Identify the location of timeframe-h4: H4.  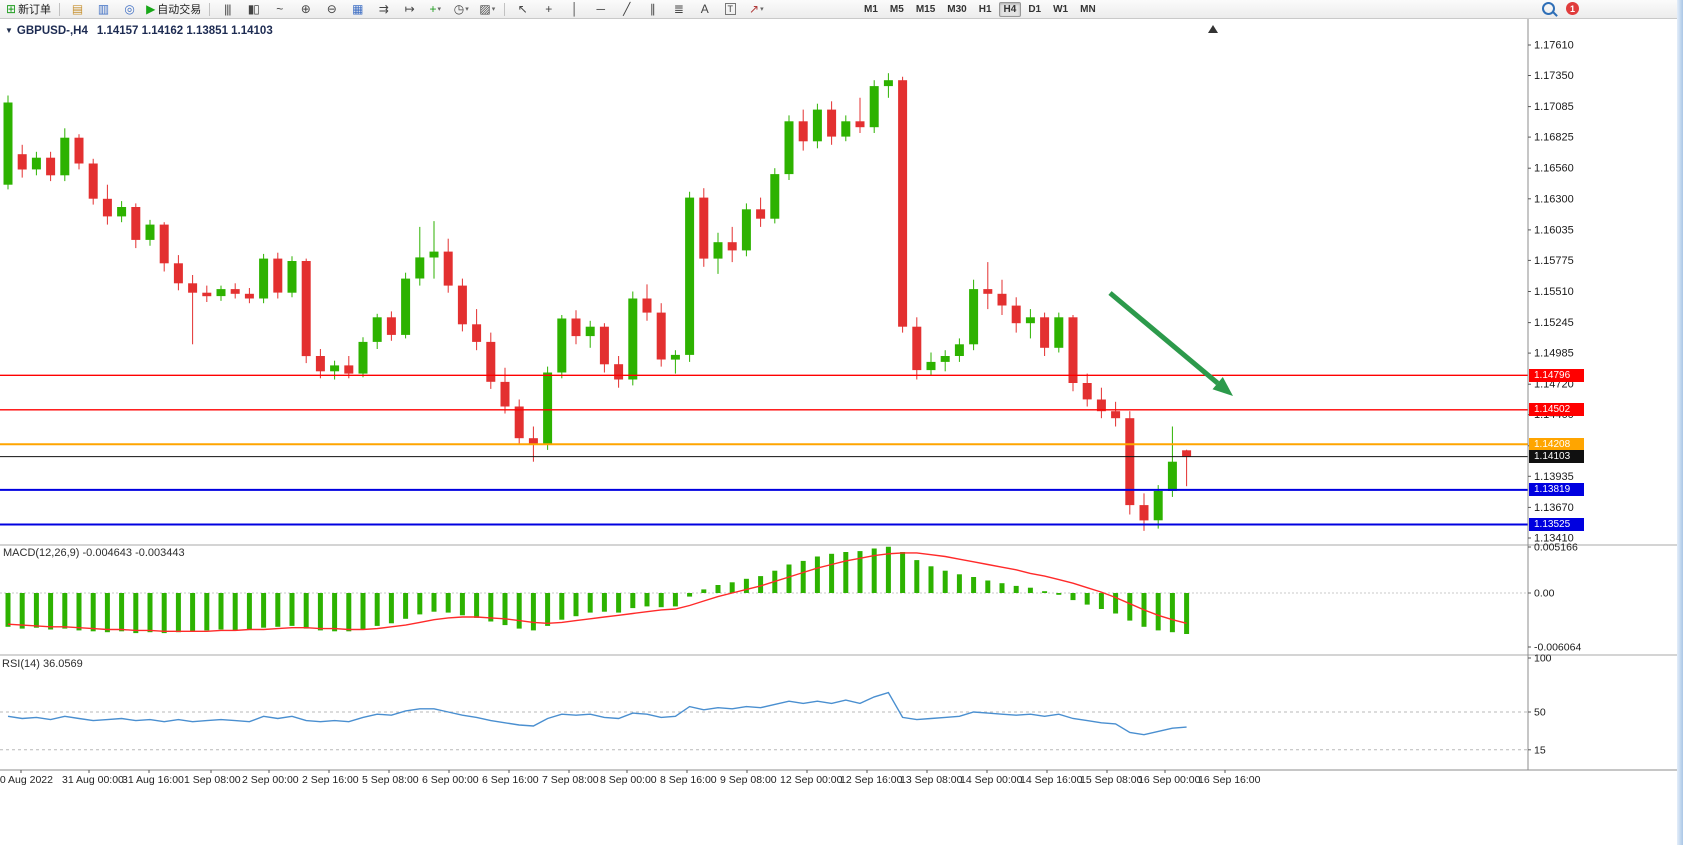
(1010, 9).